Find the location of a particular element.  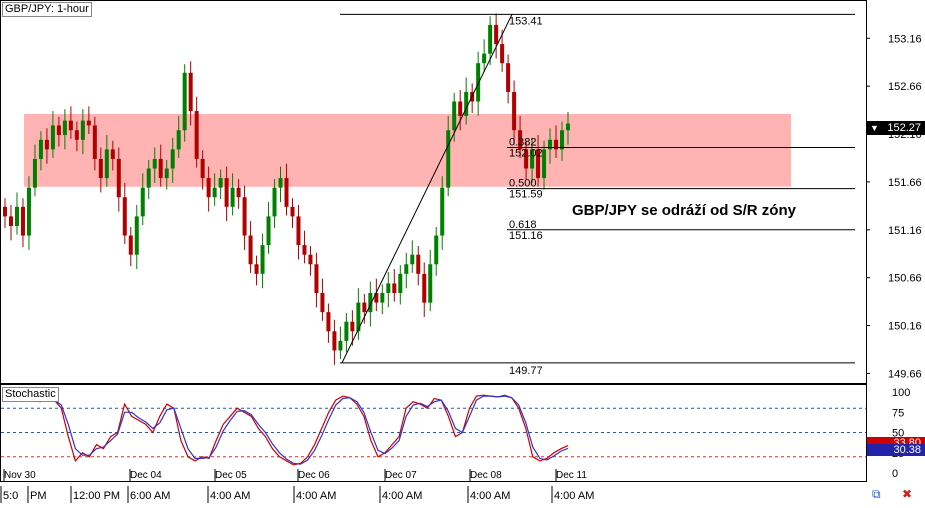

x-label-bottom: 12:00 PM is located at coordinates (96, 496).